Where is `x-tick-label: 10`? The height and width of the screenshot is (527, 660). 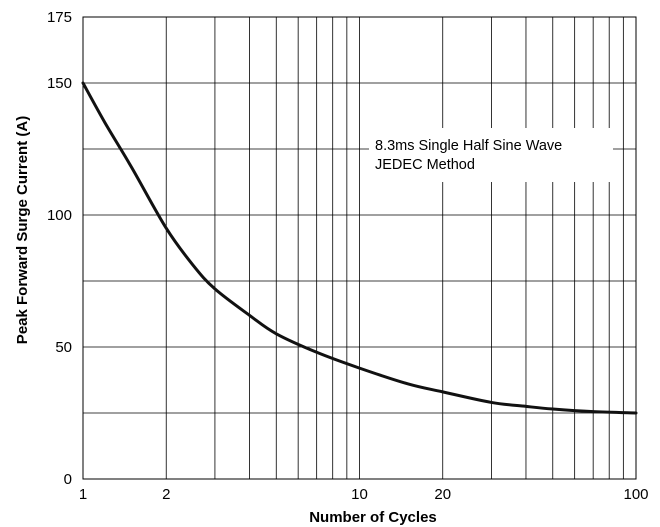 x-tick-label: 10 is located at coordinates (359, 494).